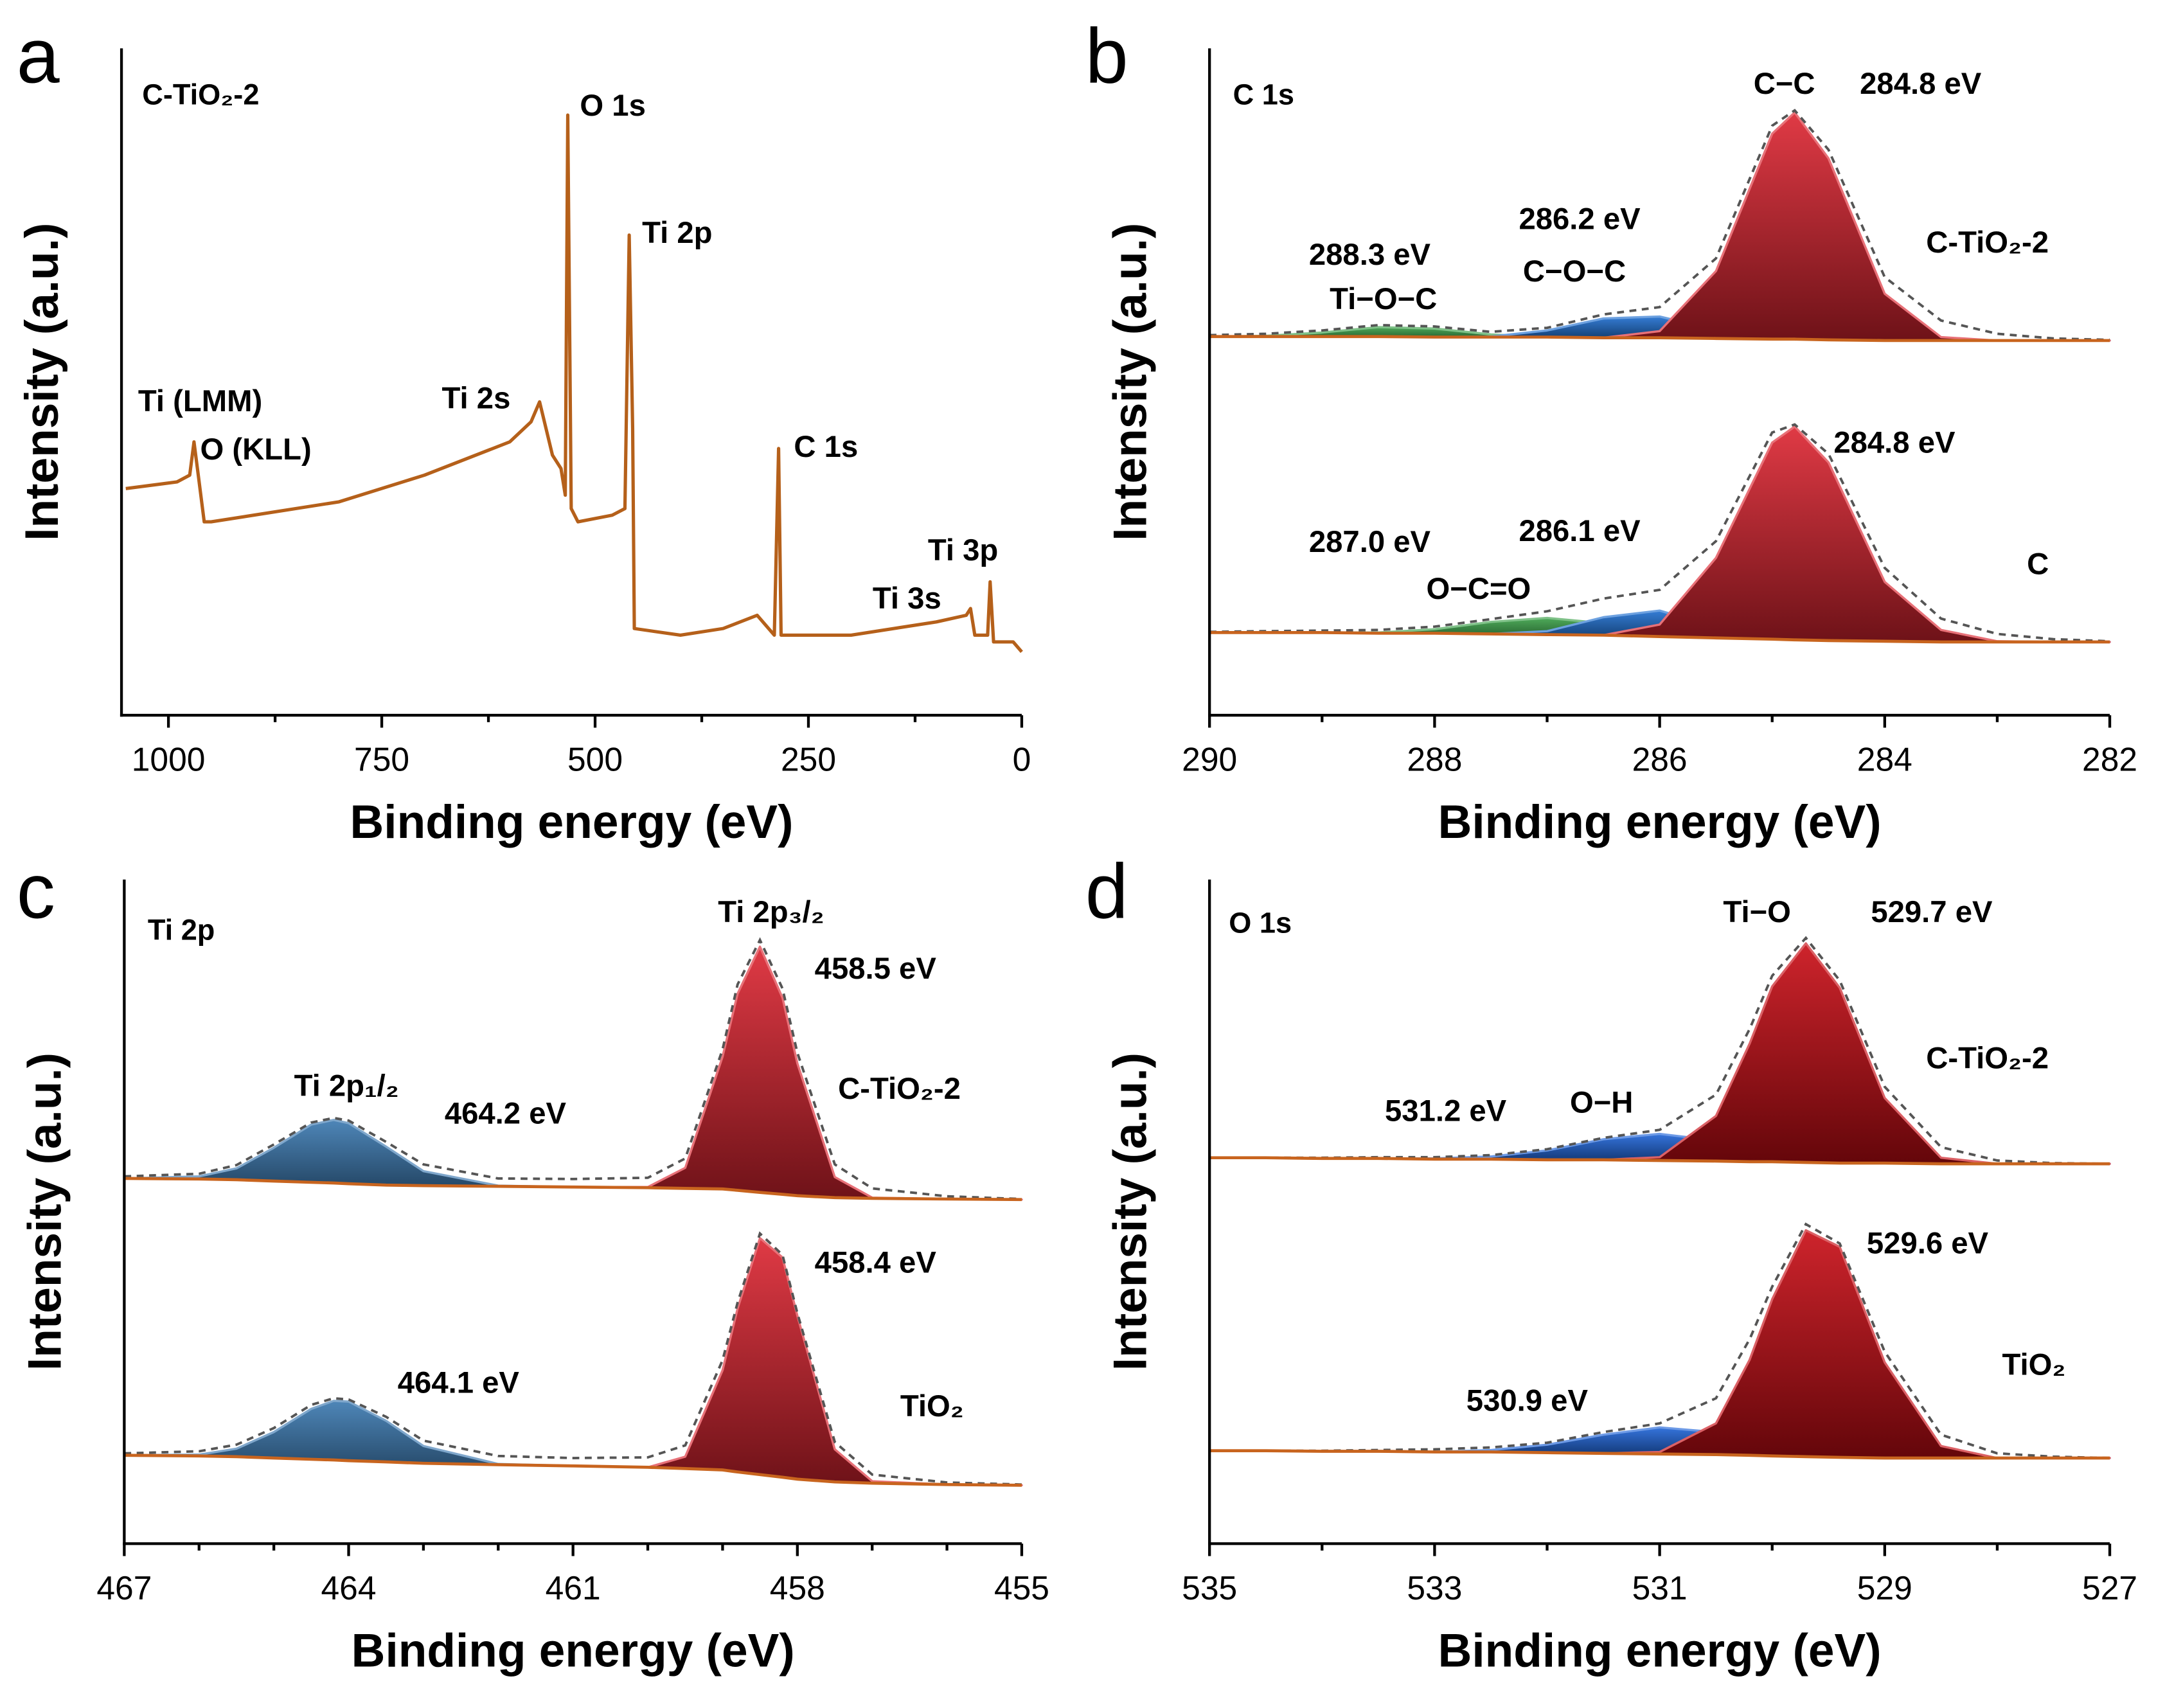  Describe the element at coordinates (1928, 1244) in the screenshot. I see `annotation: 529.6 eV` at that location.